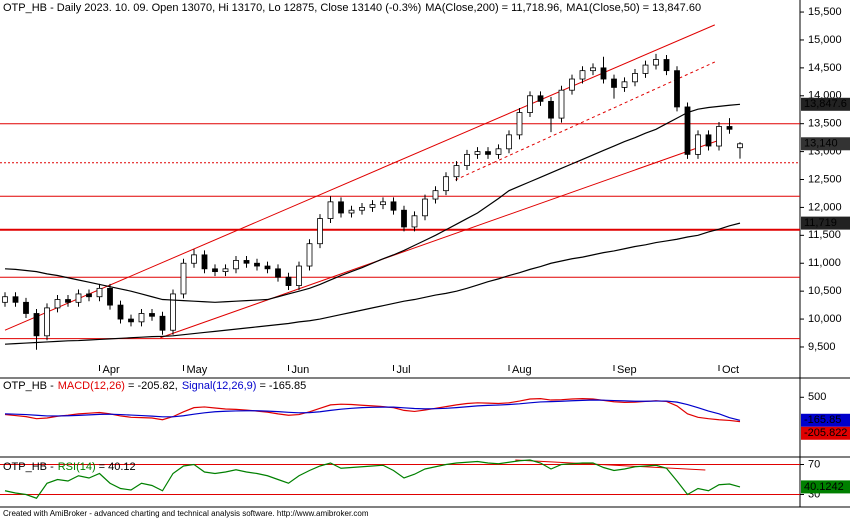 This screenshot has width=850, height=520. I want to click on x-tick-label: Oct, so click(730, 370).